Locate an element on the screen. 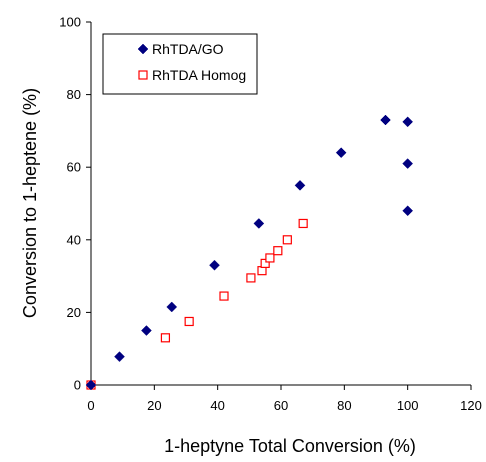 The height and width of the screenshot is (462, 486). x-tick-label: 20 is located at coordinates (154, 405).